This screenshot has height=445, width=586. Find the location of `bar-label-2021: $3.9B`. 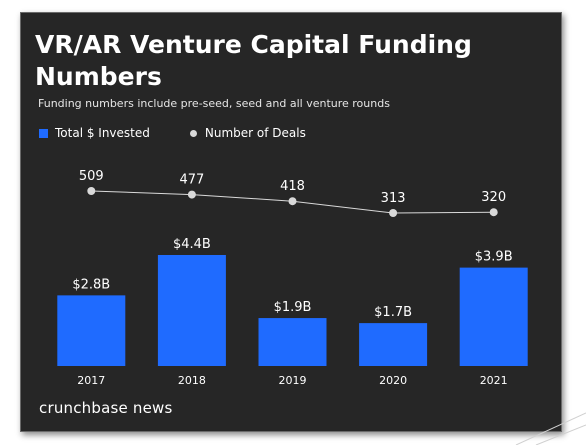

bar-label-2021: $3.9B is located at coordinates (494, 257).